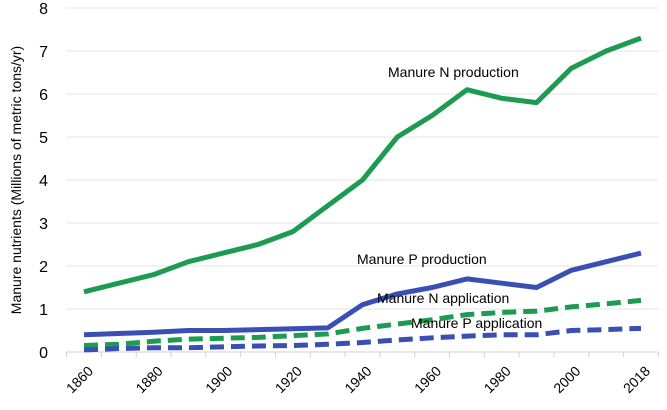 Image resolution: width=667 pixels, height=410 pixels. What do you see at coordinates (288, 379) in the screenshot?
I see `x-tick-label: 1920` at bounding box center [288, 379].